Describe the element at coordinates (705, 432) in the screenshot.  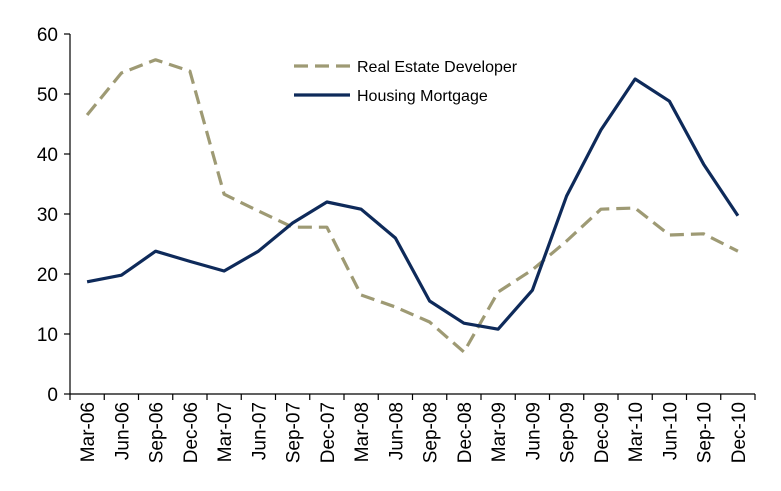
I see `x-tick-label: Sep-10` at that location.